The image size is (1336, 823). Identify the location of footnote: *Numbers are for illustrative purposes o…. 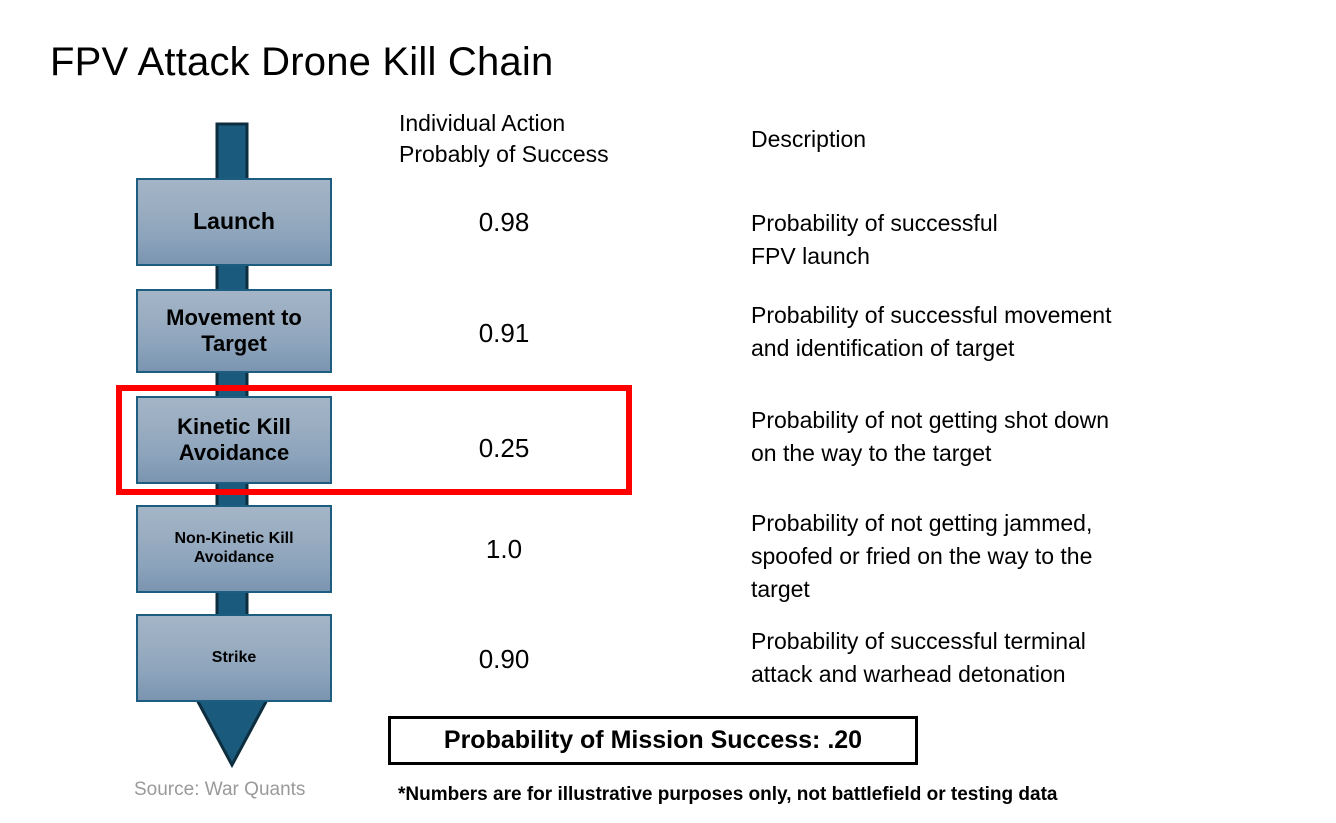
(728, 794).